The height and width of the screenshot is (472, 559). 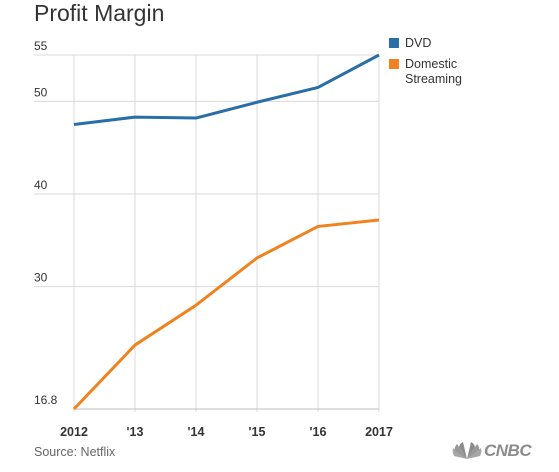 I want to click on y-tick-label: 16.8, so click(x=46, y=400).